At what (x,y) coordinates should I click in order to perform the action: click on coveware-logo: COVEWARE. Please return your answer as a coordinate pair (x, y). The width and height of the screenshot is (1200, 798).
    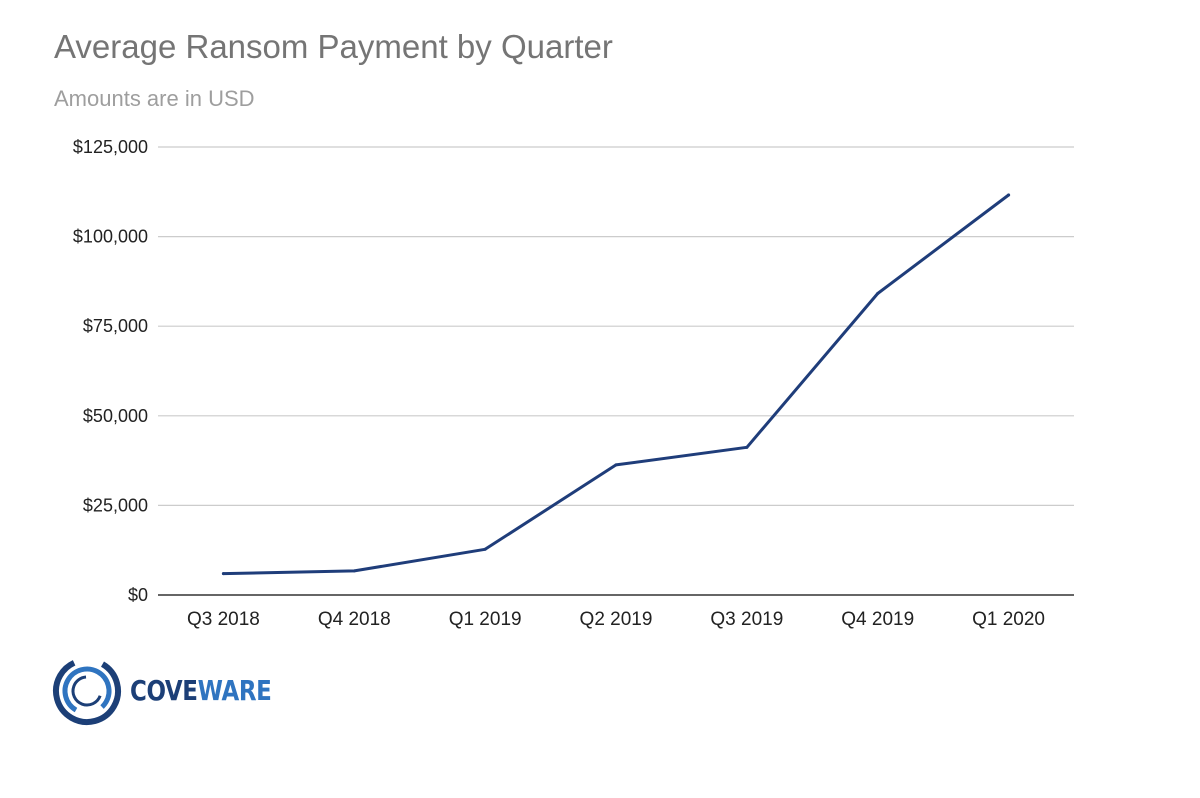
    Looking at the image, I should click on (162, 691).